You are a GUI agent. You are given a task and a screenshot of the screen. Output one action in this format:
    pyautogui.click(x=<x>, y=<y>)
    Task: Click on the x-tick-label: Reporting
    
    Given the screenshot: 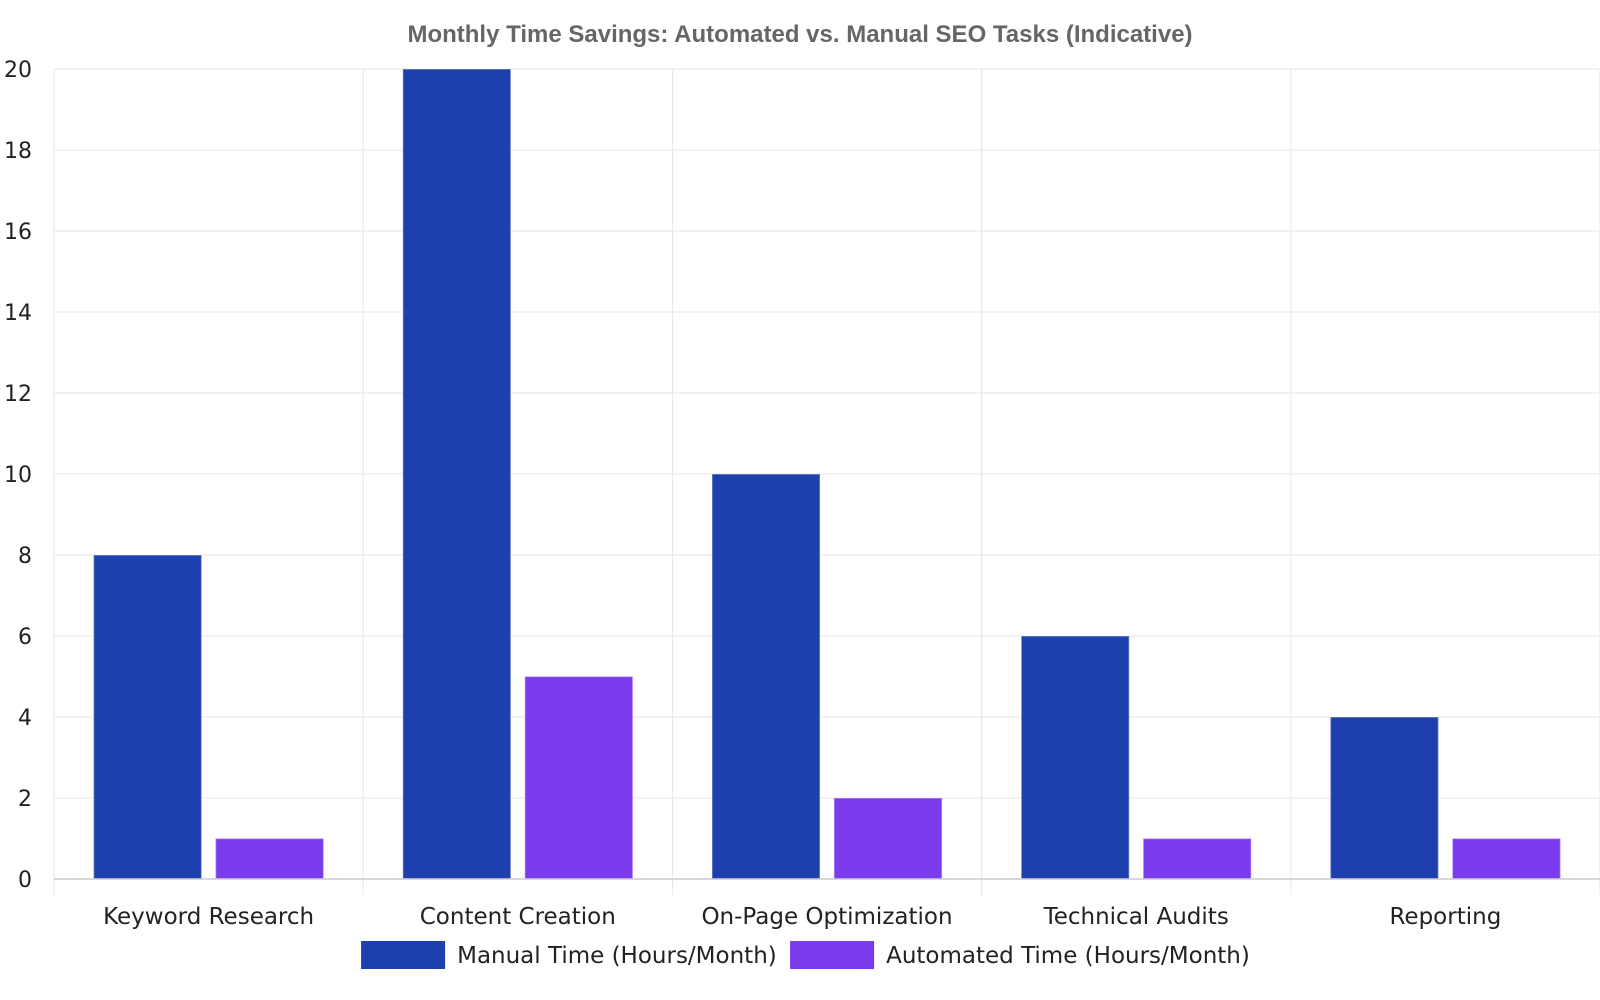 What is the action you would take?
    pyautogui.click(x=1445, y=917)
    